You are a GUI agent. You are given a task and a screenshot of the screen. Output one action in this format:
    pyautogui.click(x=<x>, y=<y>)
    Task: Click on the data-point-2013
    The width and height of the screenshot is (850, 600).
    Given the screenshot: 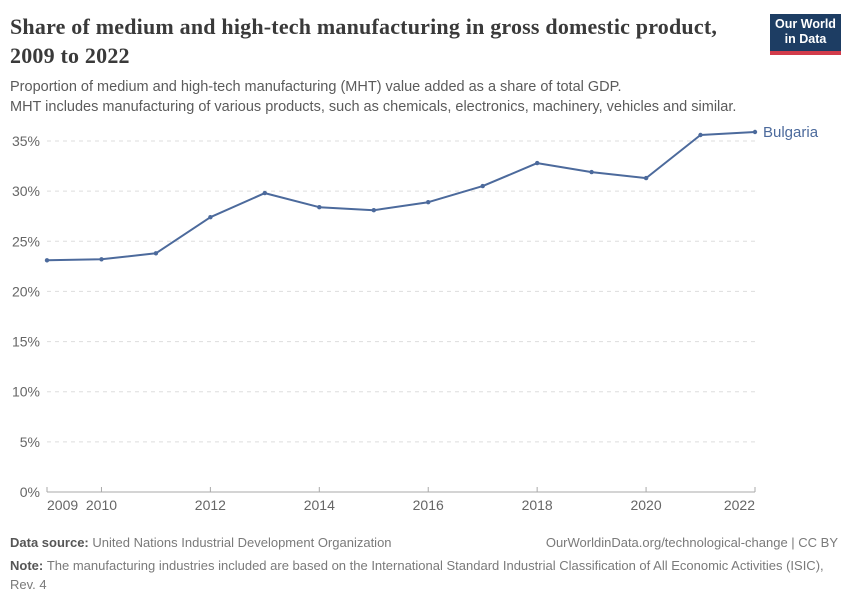 What is the action you would take?
    pyautogui.click(x=264, y=193)
    